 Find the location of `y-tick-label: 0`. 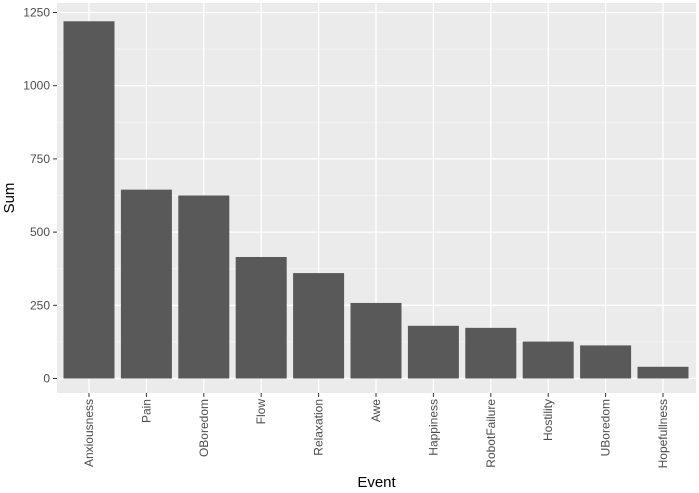

y-tick-label: 0 is located at coordinates (46, 379).